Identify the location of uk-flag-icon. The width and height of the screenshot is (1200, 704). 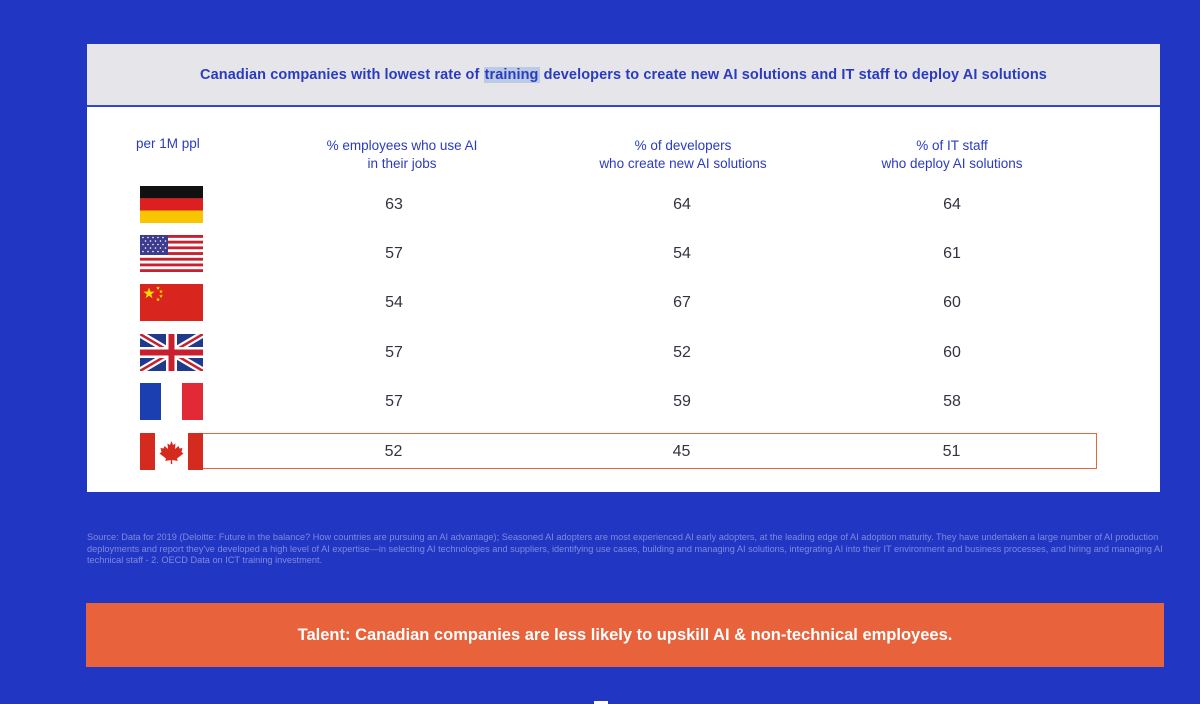
(171, 352).